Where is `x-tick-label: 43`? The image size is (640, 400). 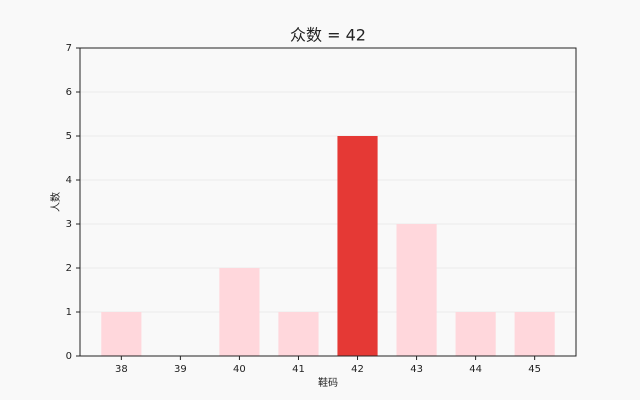 x-tick-label: 43 is located at coordinates (416, 369).